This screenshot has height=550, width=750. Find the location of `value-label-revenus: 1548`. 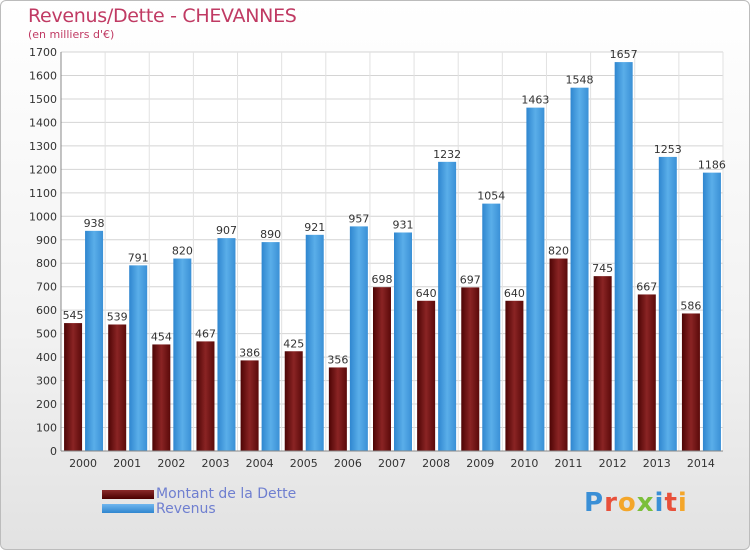

value-label-revenus: 1548 is located at coordinates (580, 80).